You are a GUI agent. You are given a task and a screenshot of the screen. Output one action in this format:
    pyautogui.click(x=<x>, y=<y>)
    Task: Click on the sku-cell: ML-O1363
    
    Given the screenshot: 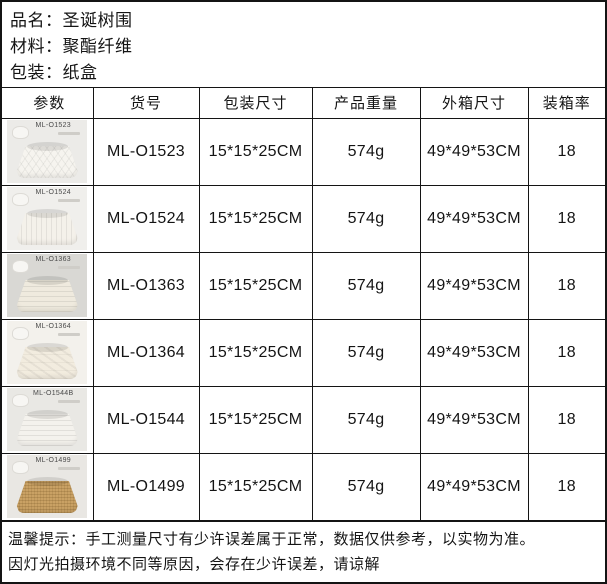 What is the action you would take?
    pyautogui.click(x=146, y=285)
    